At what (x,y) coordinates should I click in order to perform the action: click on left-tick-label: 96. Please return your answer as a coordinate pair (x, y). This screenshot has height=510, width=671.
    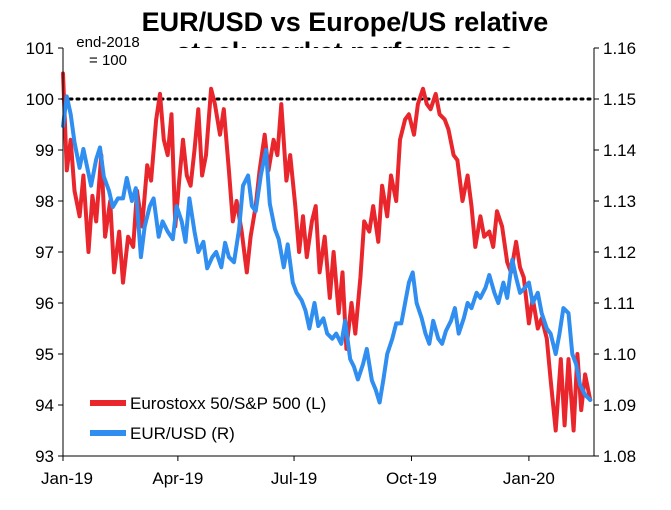
    Looking at the image, I should click on (44, 303).